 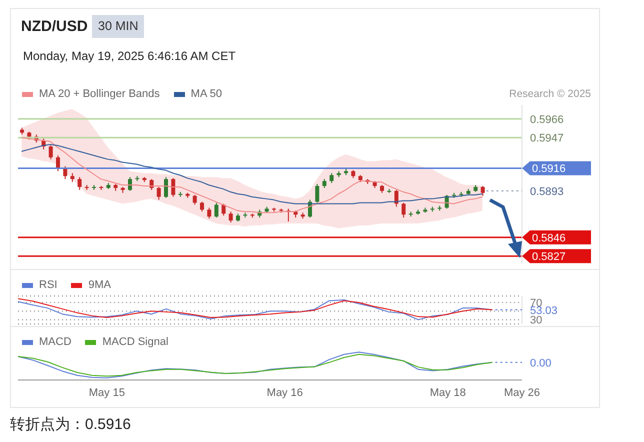 I want to click on y-tick-label: 0.5916, so click(x=549, y=169).